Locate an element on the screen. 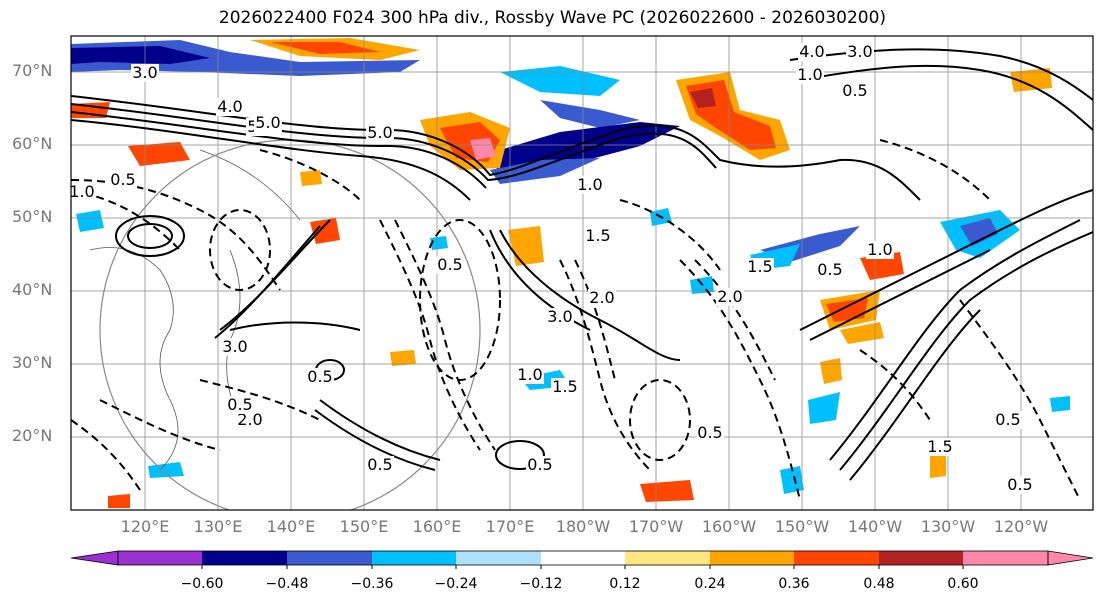 The height and width of the screenshot is (604, 1105). colorbar-label: 0.12 is located at coordinates (625, 584).